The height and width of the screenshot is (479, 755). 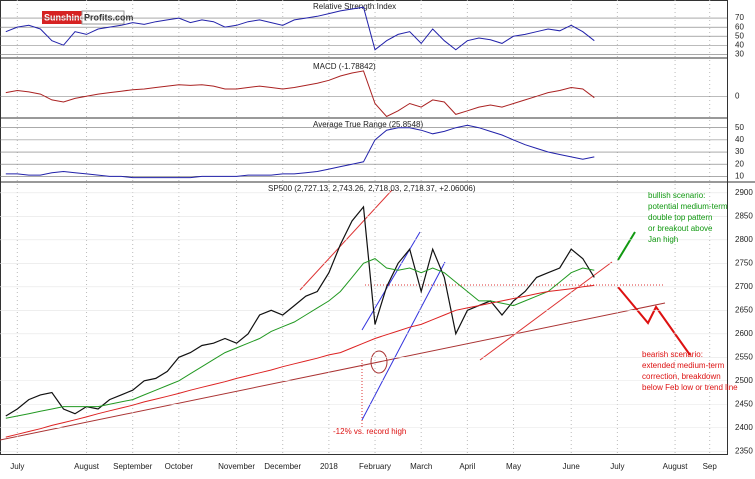 What do you see at coordinates (368, 124) in the screenshot?
I see `panel-title: Average True Range (25.8548)` at bounding box center [368, 124].